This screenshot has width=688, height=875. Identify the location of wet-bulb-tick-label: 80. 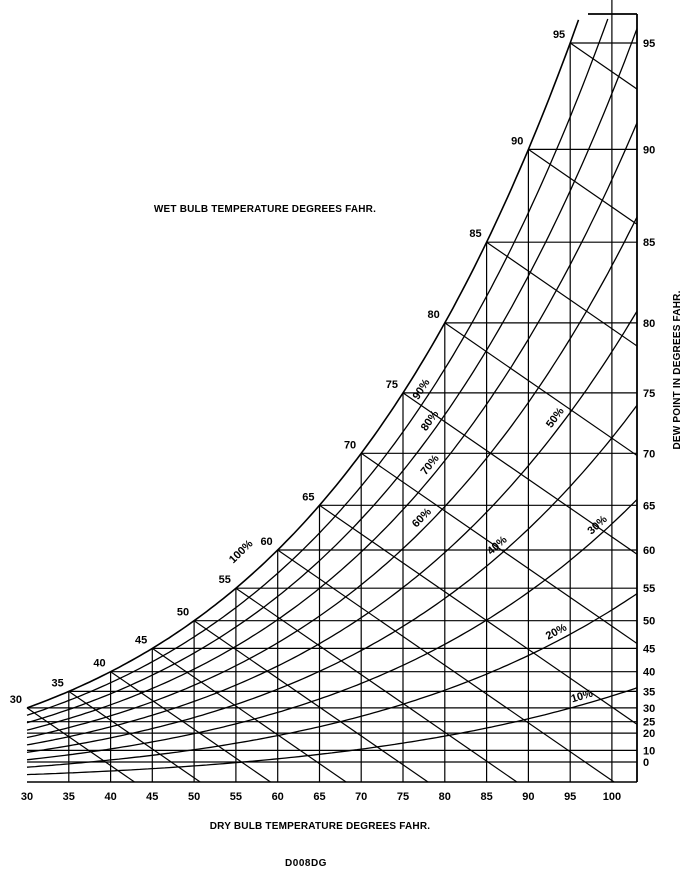
(434, 315).